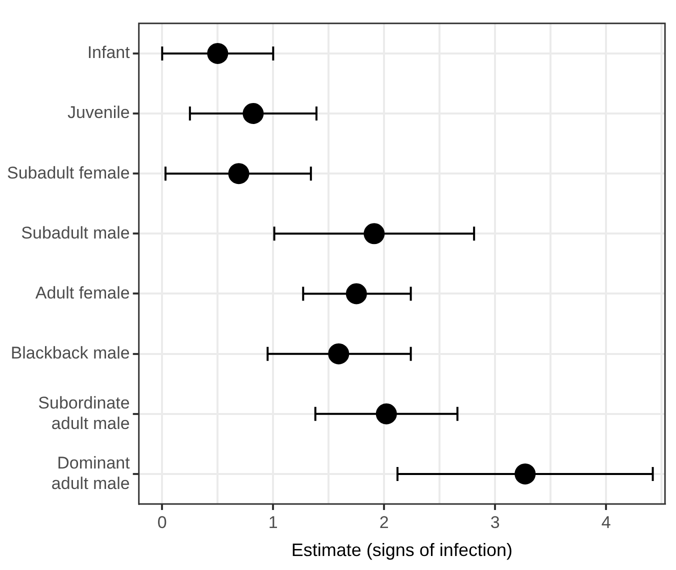 The height and width of the screenshot is (570, 676). Describe the element at coordinates (82, 292) in the screenshot. I see `y-tick-label: Adult female` at that location.